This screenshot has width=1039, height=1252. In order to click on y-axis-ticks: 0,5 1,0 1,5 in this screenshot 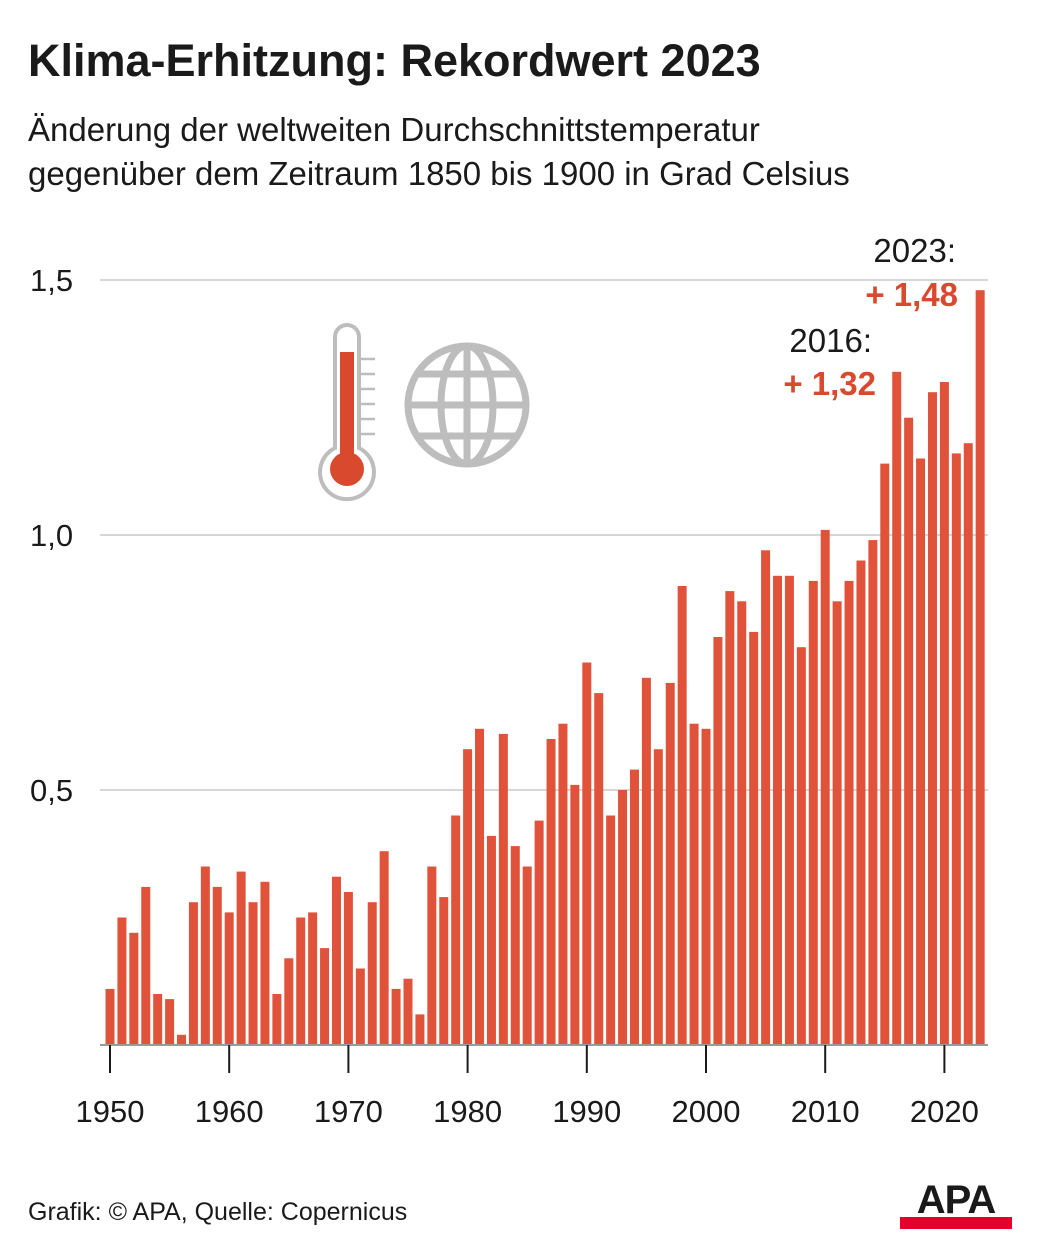, I will do `click(51, 535)`.